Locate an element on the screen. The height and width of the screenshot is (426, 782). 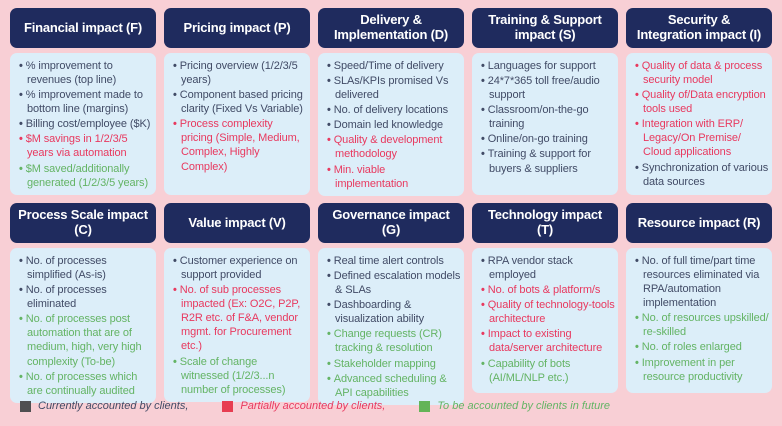
list-item: SLAs/KPIs promised Vs delivered is located at coordinates (392, 88).